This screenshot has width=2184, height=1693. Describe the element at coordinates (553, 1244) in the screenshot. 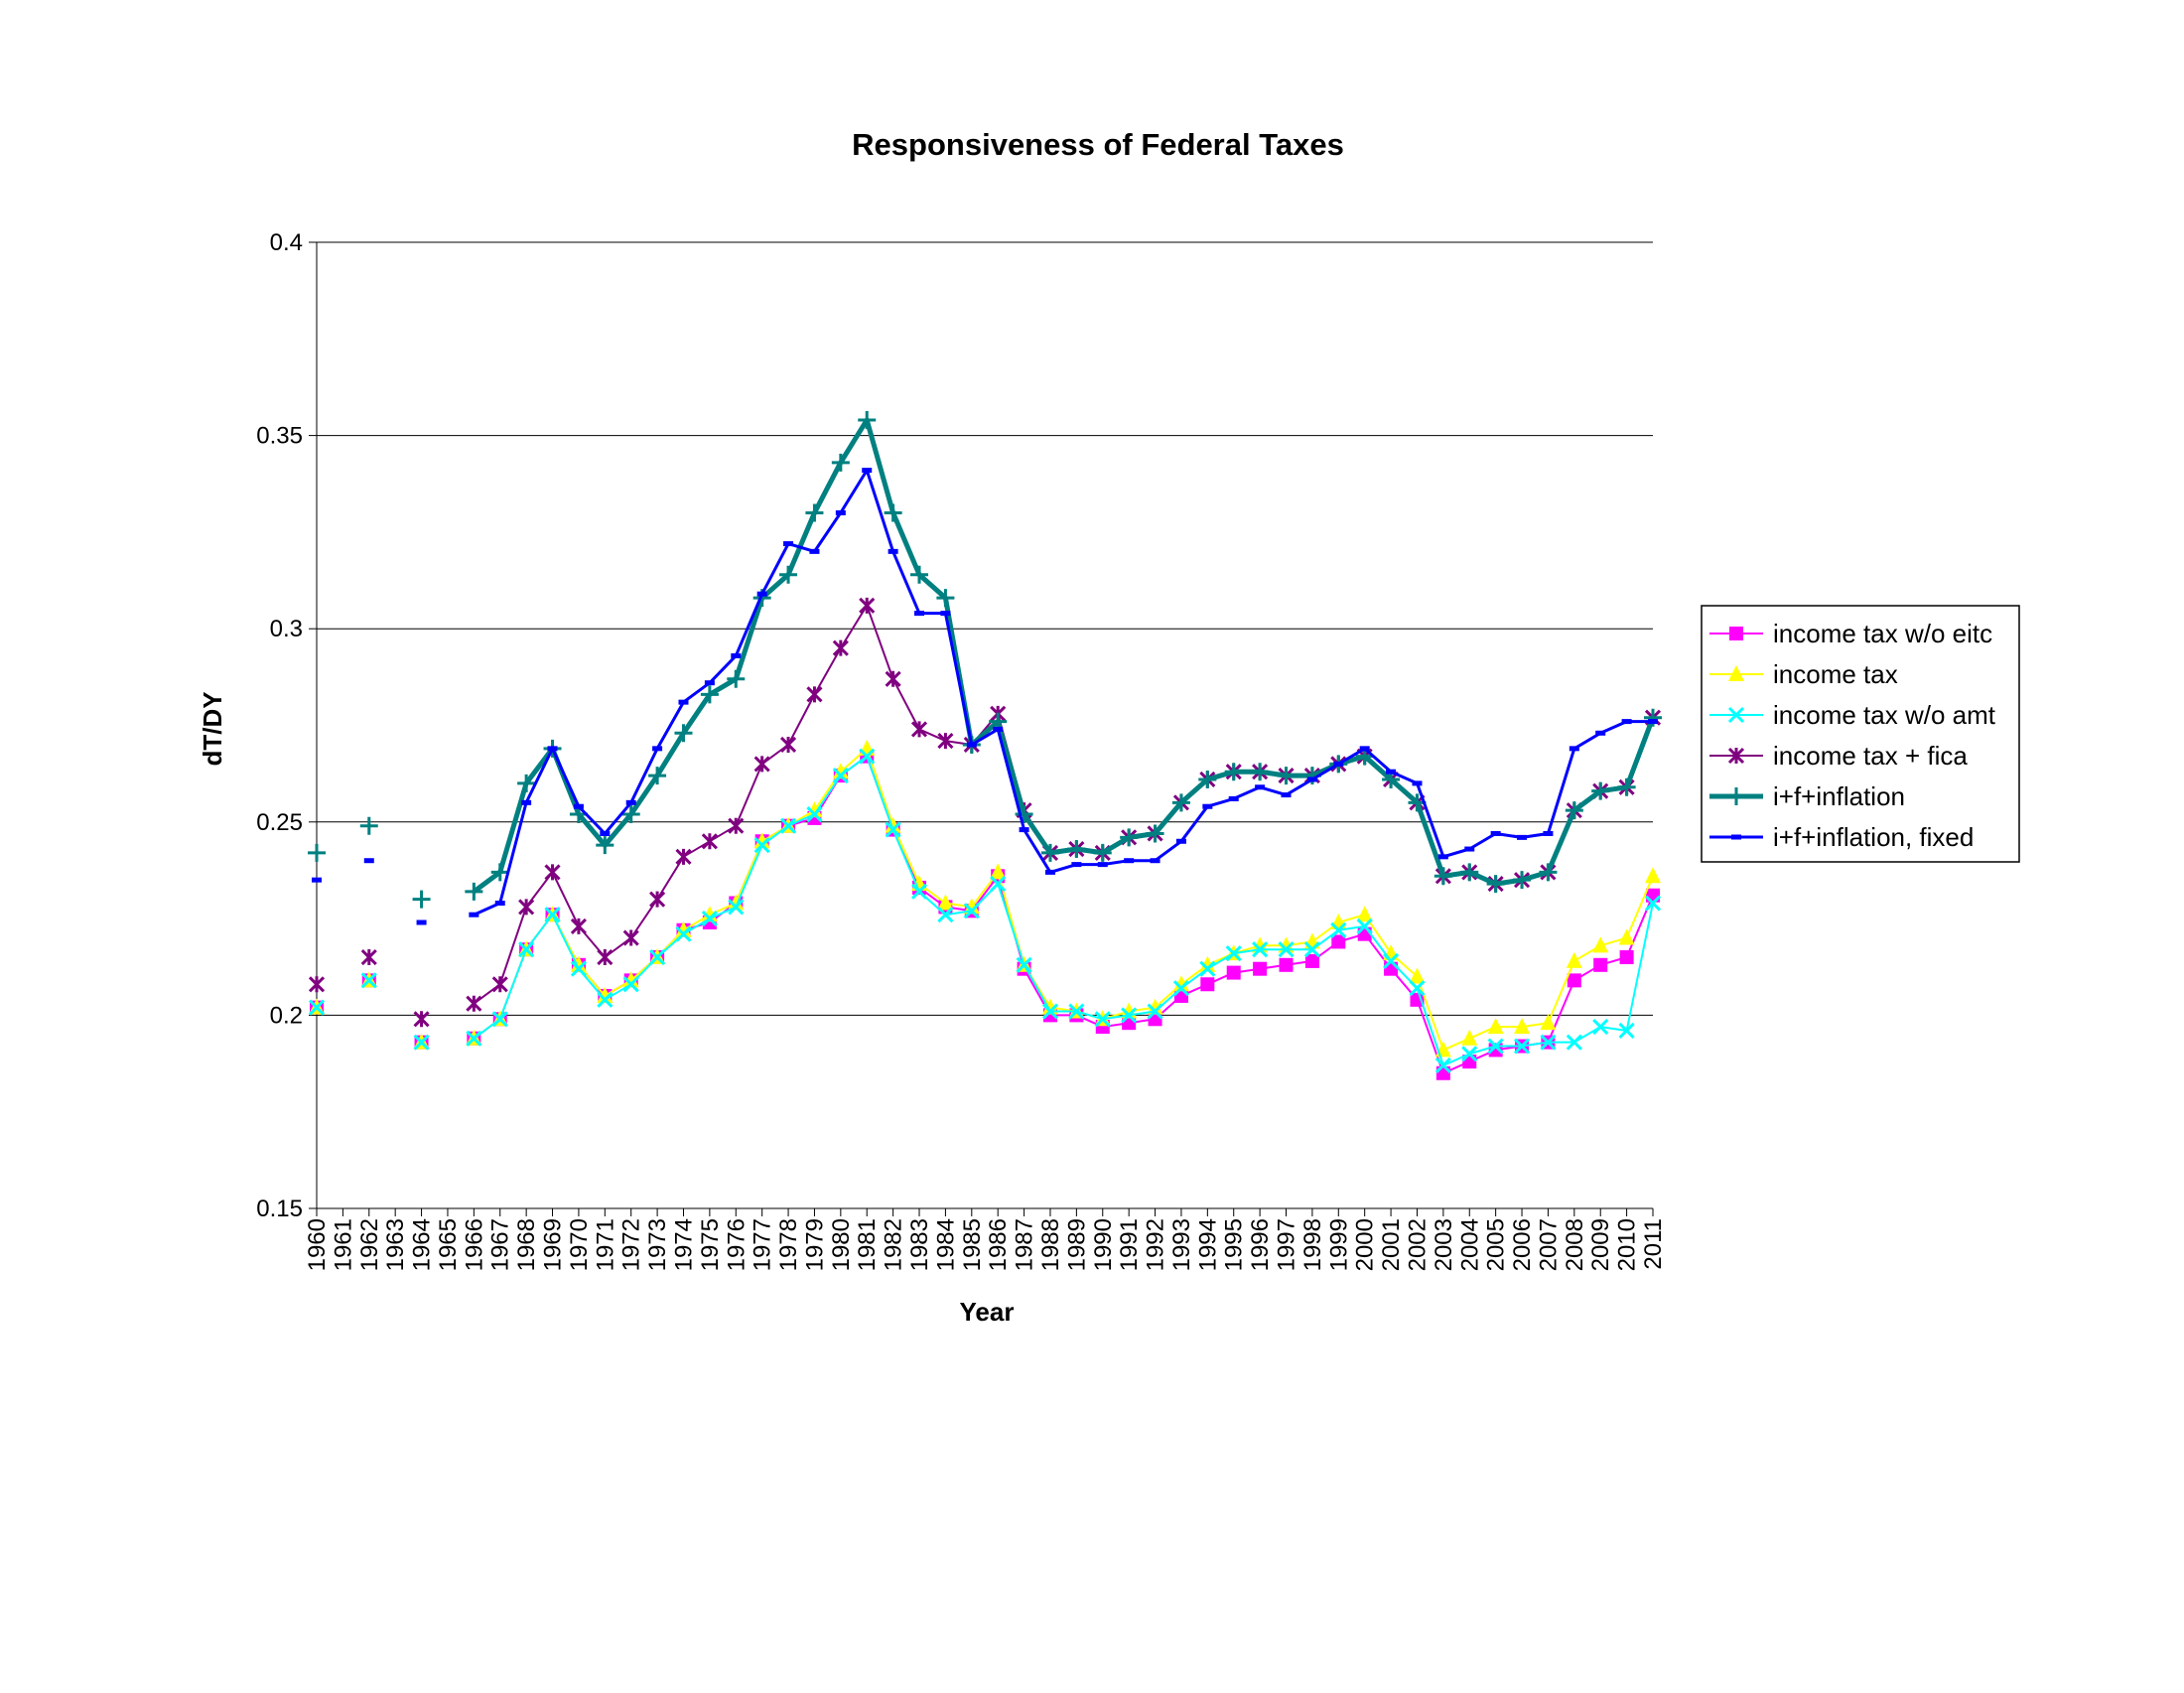

I see `x-tick-label: 1969` at that location.